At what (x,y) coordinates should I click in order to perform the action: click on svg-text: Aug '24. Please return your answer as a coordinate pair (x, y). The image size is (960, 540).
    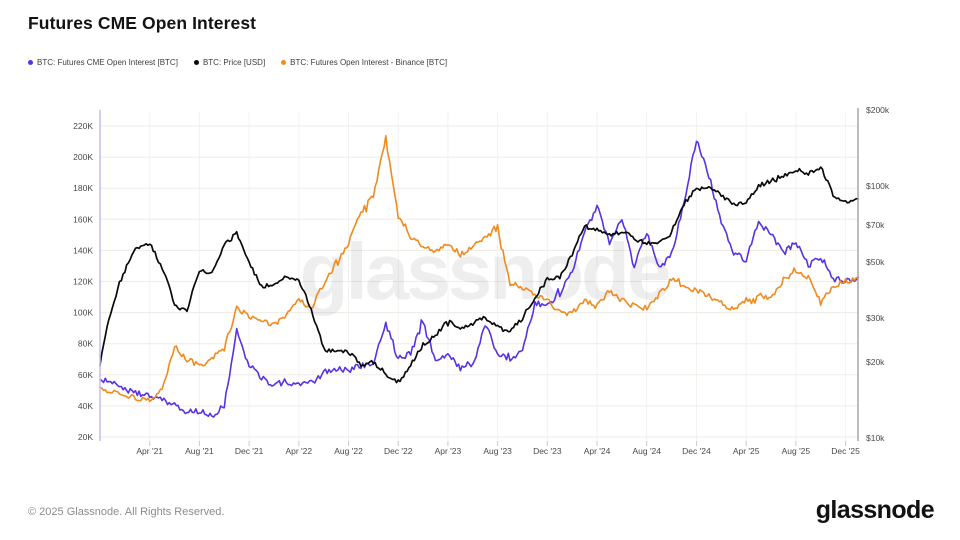
    Looking at the image, I should click on (646, 451).